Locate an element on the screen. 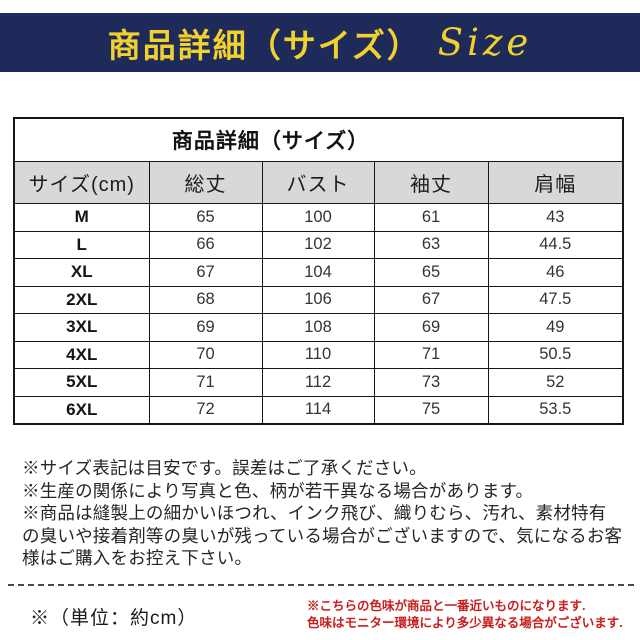  shoulder-value: 47.5 is located at coordinates (555, 299).